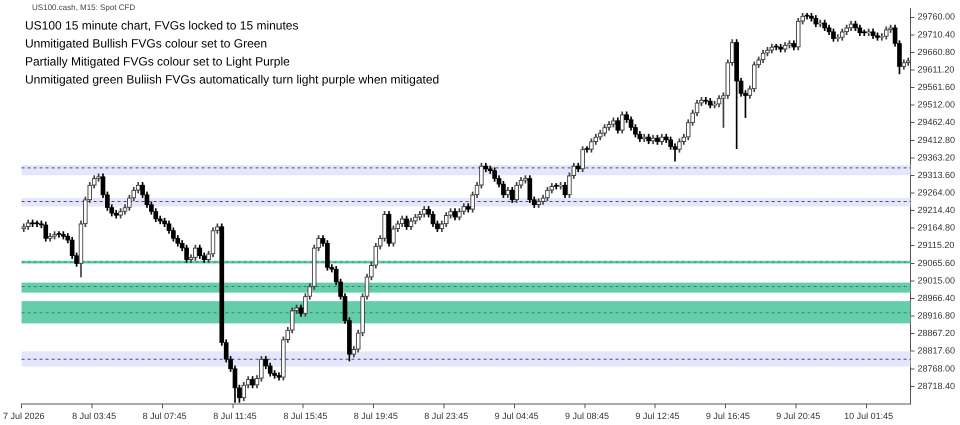  I want to click on y-tick-label: 28916.80, so click(936, 315).